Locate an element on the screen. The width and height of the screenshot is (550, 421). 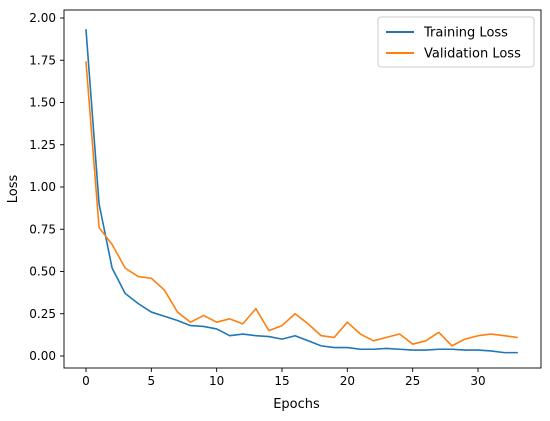
legend-label-validation-loss: Validation Loss is located at coordinates (472, 54).